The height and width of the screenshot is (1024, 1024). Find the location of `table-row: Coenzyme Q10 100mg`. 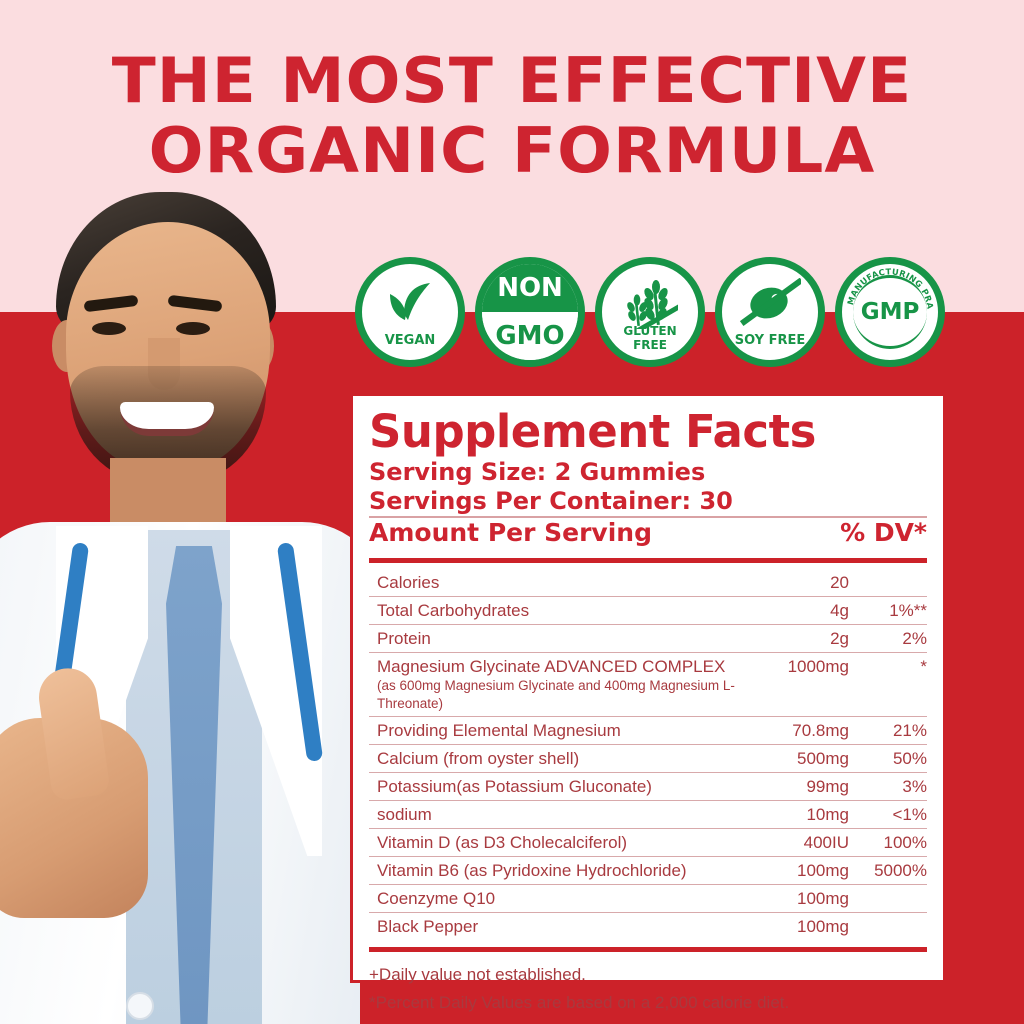

table-row: Coenzyme Q10 100mg is located at coordinates (648, 898).